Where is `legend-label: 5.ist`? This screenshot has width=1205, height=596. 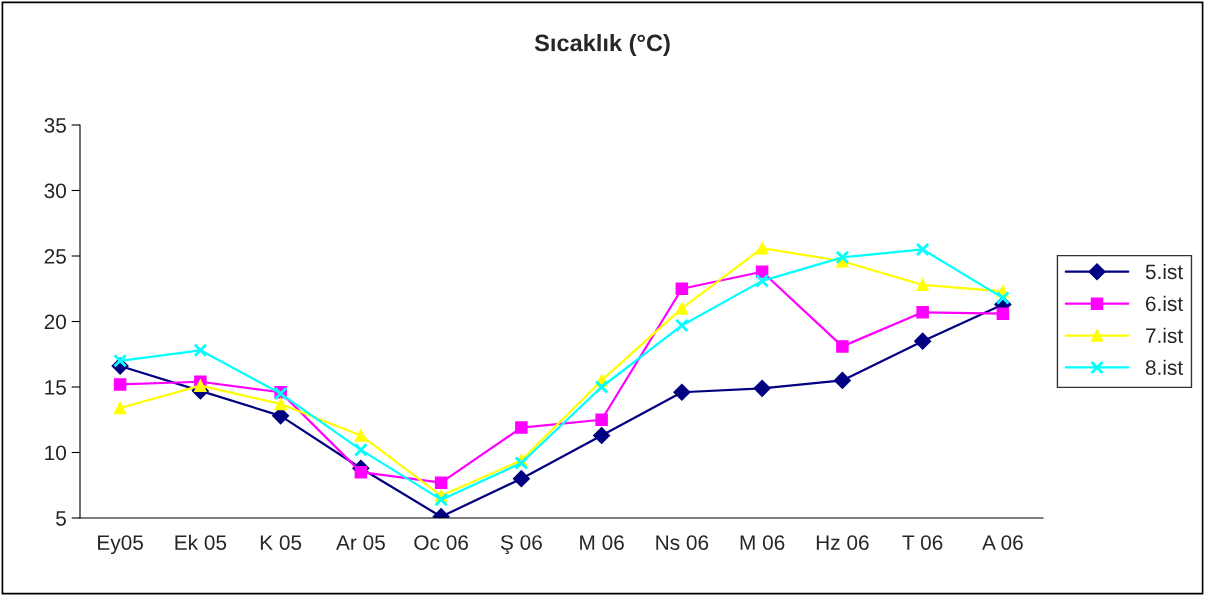 legend-label: 5.ist is located at coordinates (1164, 271).